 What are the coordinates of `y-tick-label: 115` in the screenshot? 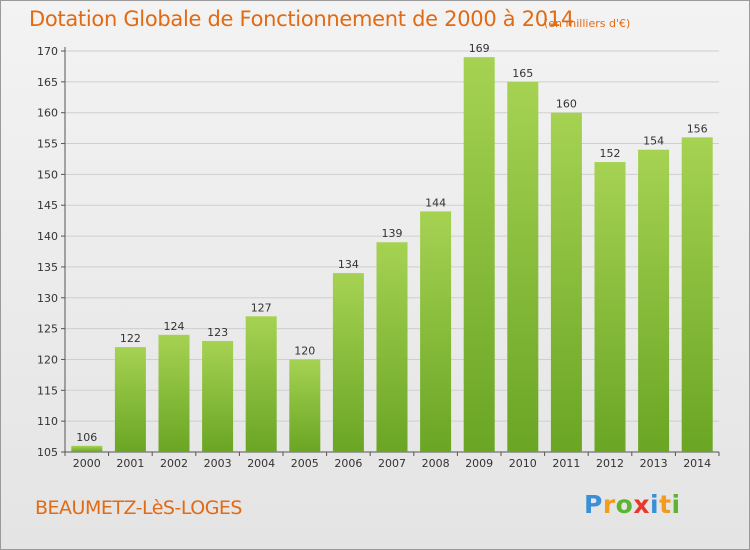 It's located at (47, 390).